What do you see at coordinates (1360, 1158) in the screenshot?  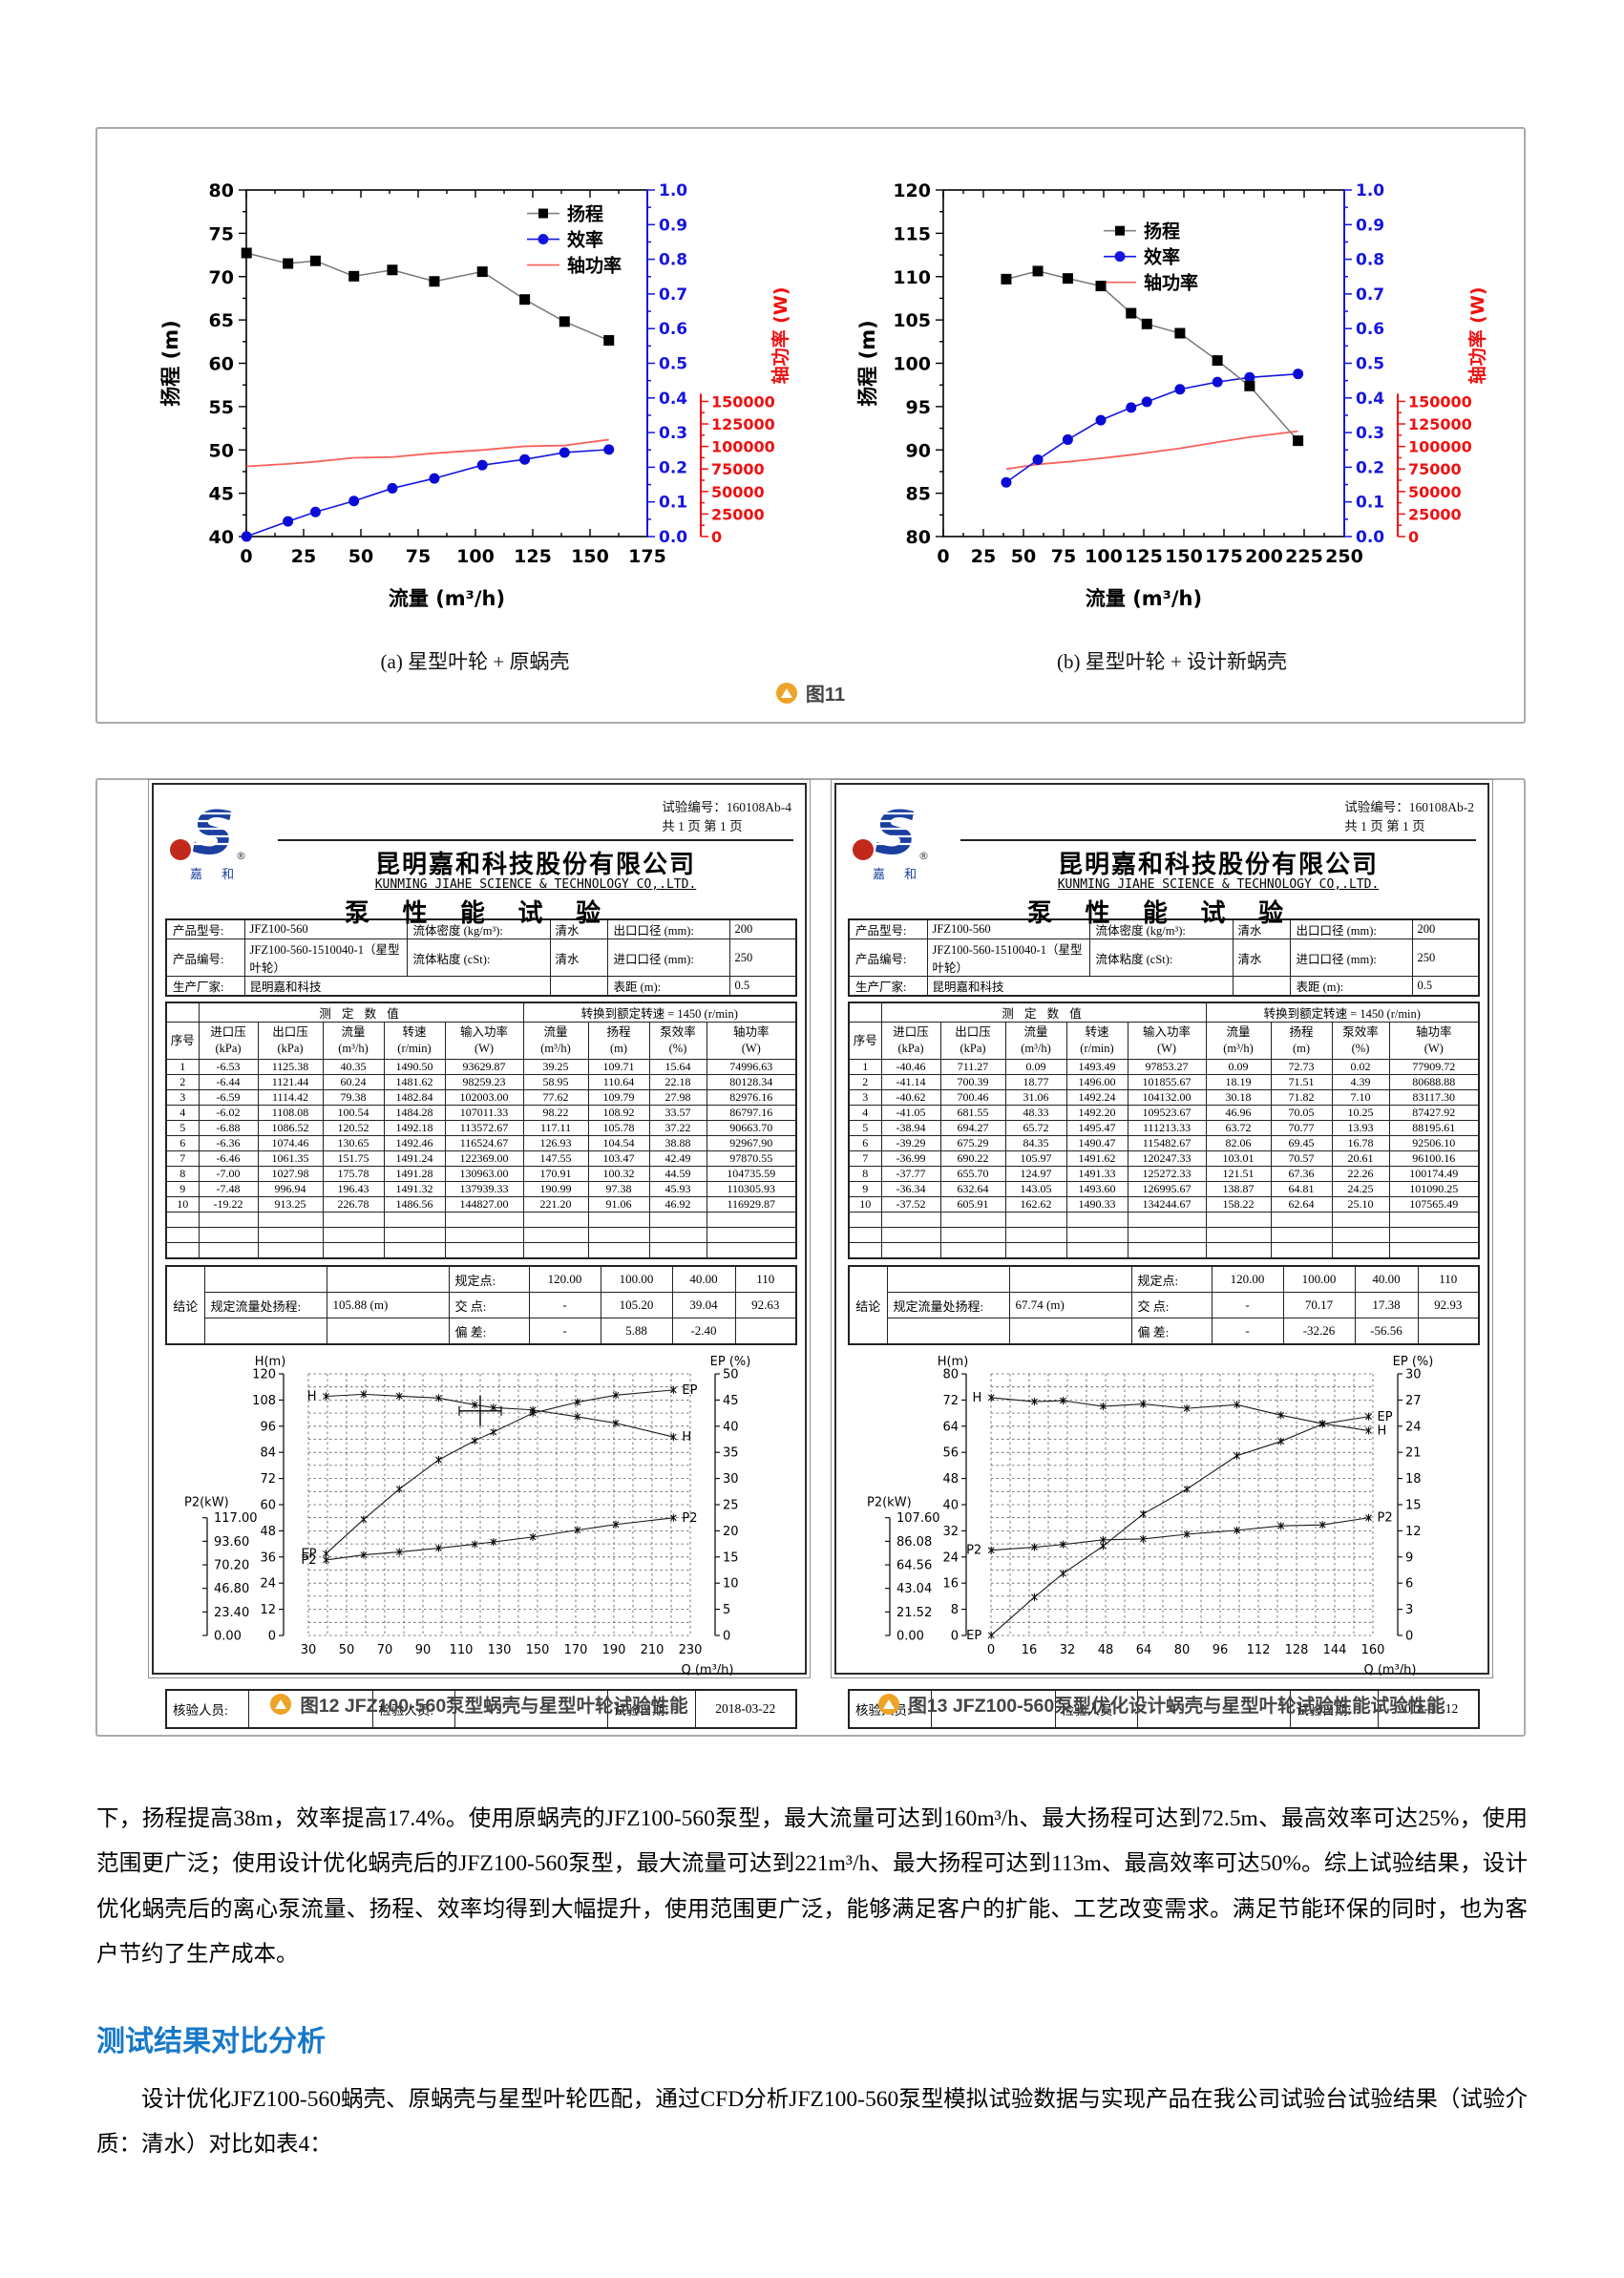 I see `table-cell: 20.61` at bounding box center [1360, 1158].